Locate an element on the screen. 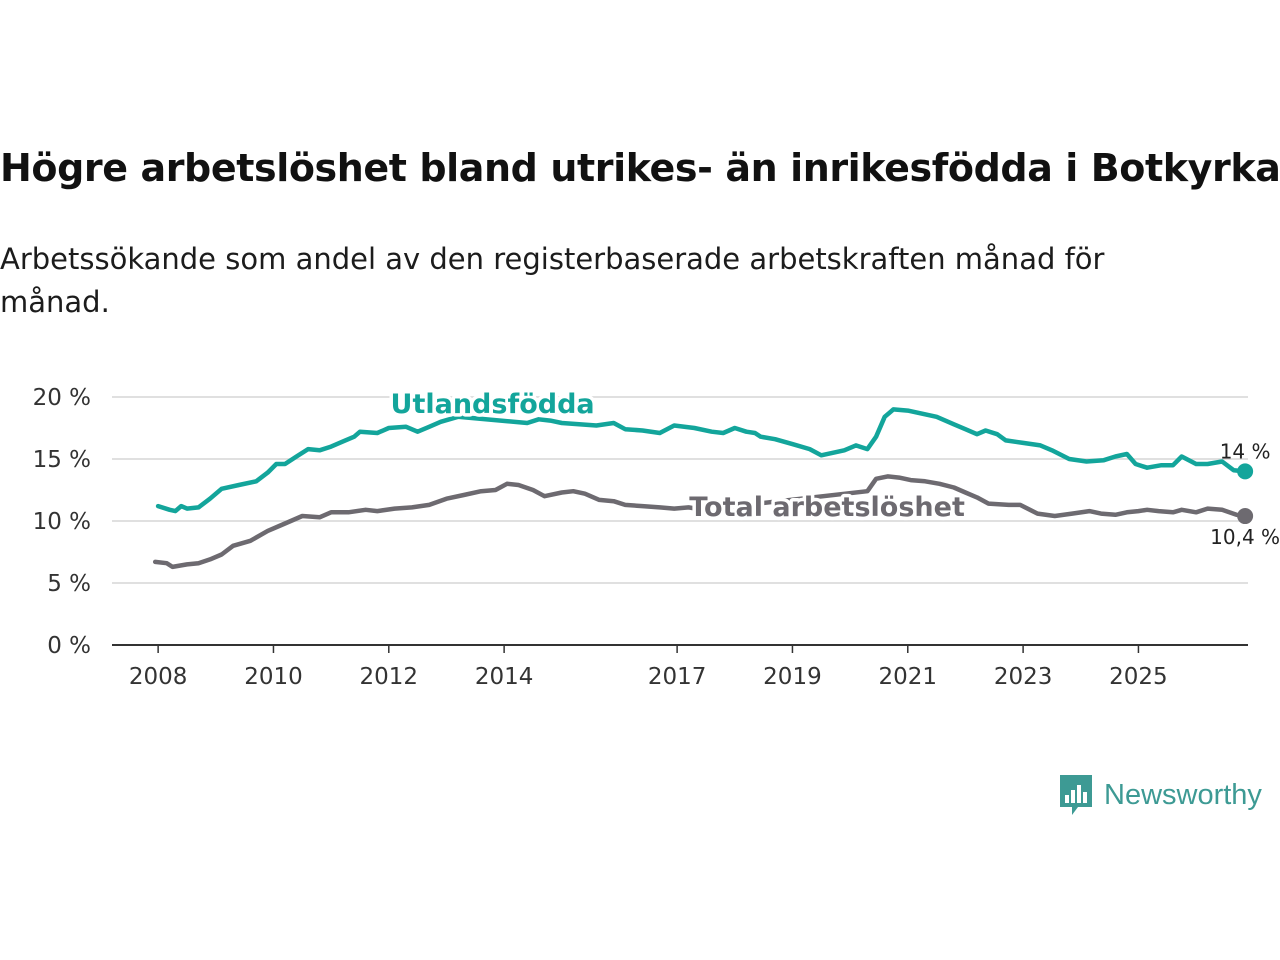 The height and width of the screenshot is (960, 1280). x-tick-label: 2019 is located at coordinates (792, 677).